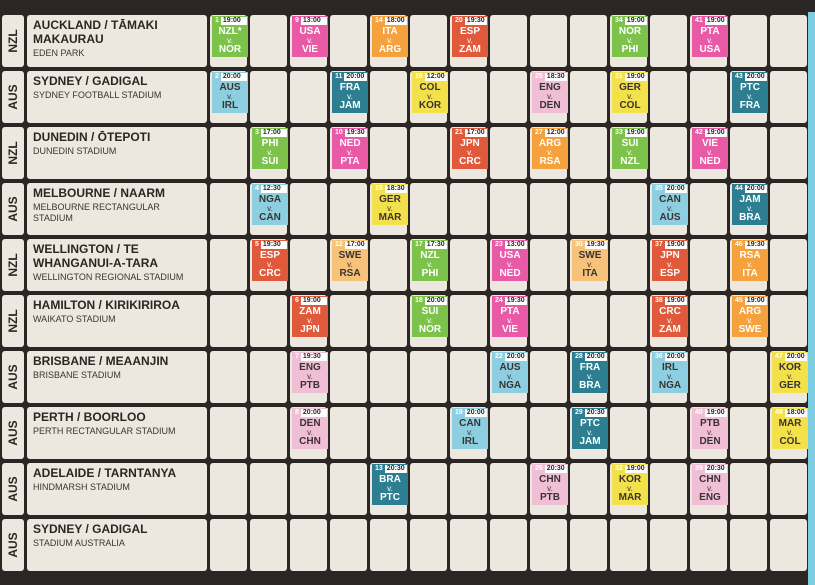 Image resolution: width=815 pixels, height=585 pixels. What do you see at coordinates (550, 105) in the screenshot?
I see `team-away: DEN` at bounding box center [550, 105].